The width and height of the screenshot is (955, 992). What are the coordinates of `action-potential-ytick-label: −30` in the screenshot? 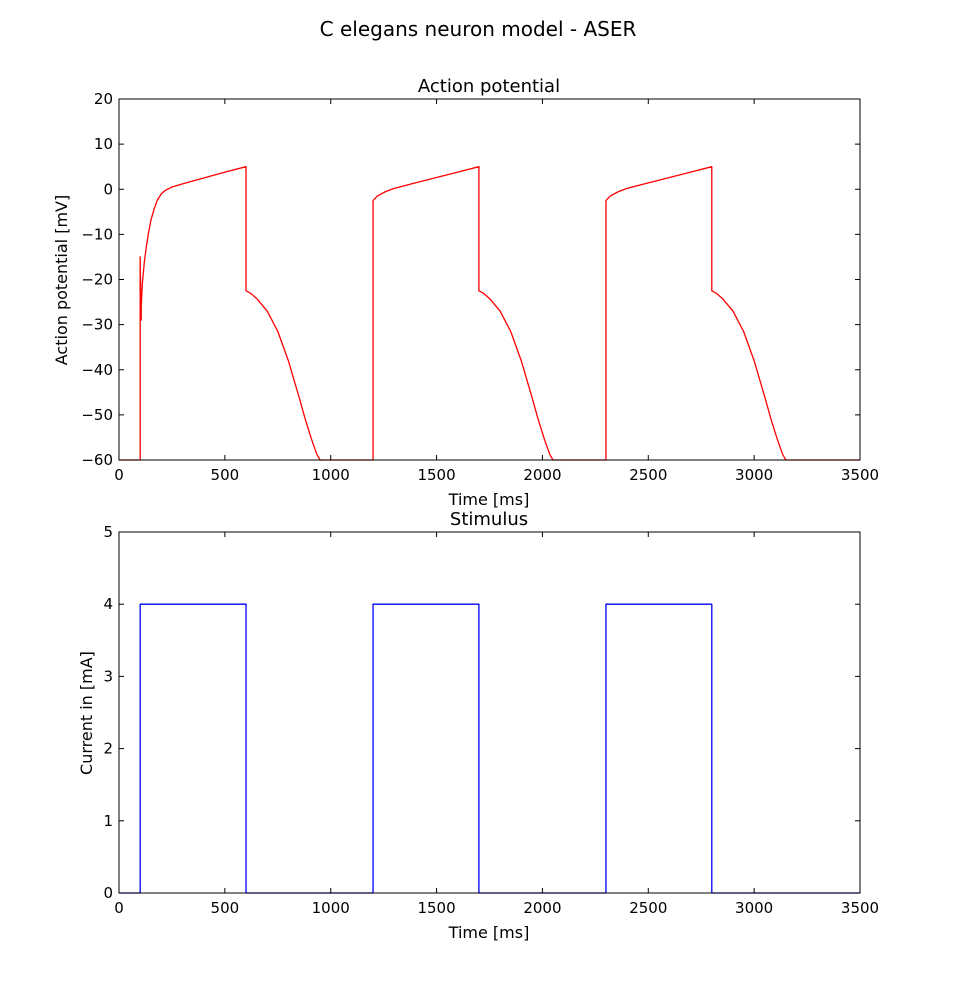 It's located at (97, 325).